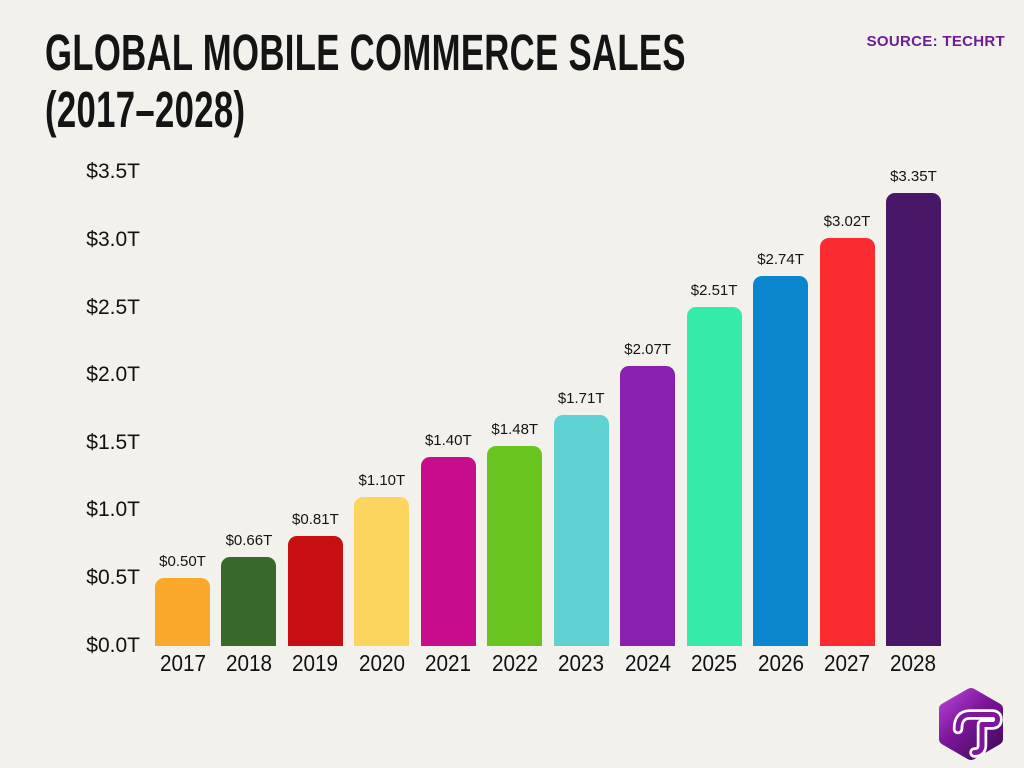  What do you see at coordinates (514, 663) in the screenshot?
I see `x-axis-label-2022: 2022` at bounding box center [514, 663].